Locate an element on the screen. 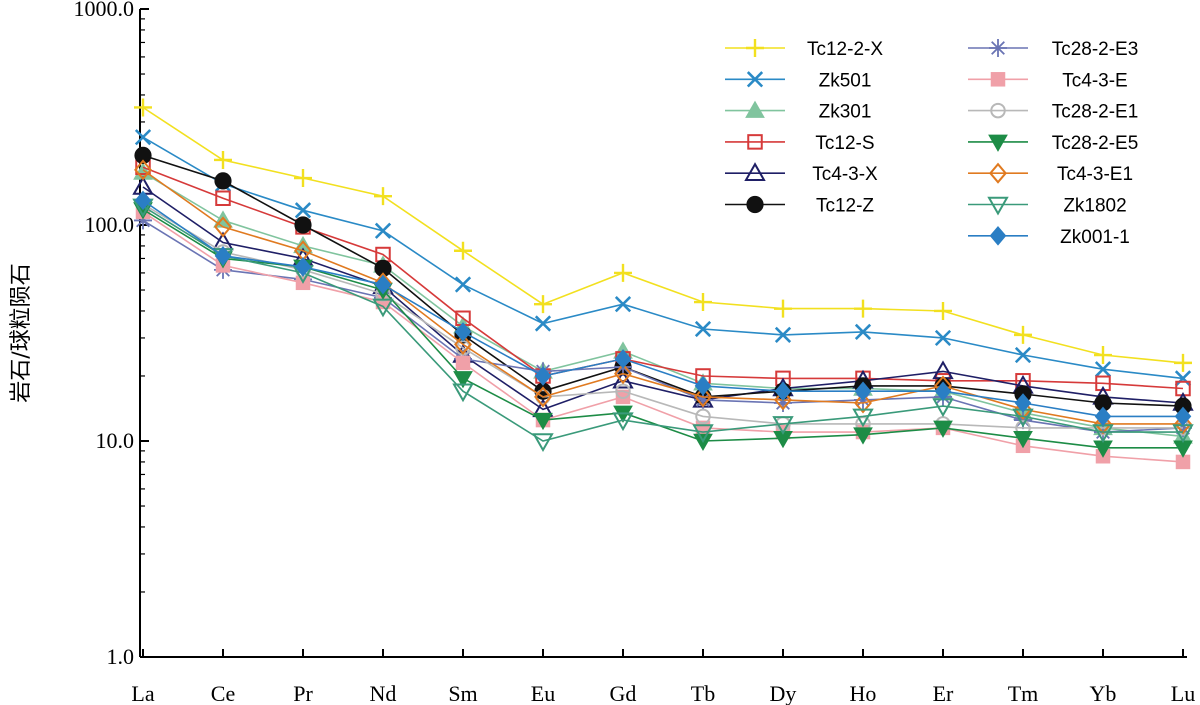 This screenshot has width=1200, height=705. legend-label: Zk1802 is located at coordinates (1094, 206).